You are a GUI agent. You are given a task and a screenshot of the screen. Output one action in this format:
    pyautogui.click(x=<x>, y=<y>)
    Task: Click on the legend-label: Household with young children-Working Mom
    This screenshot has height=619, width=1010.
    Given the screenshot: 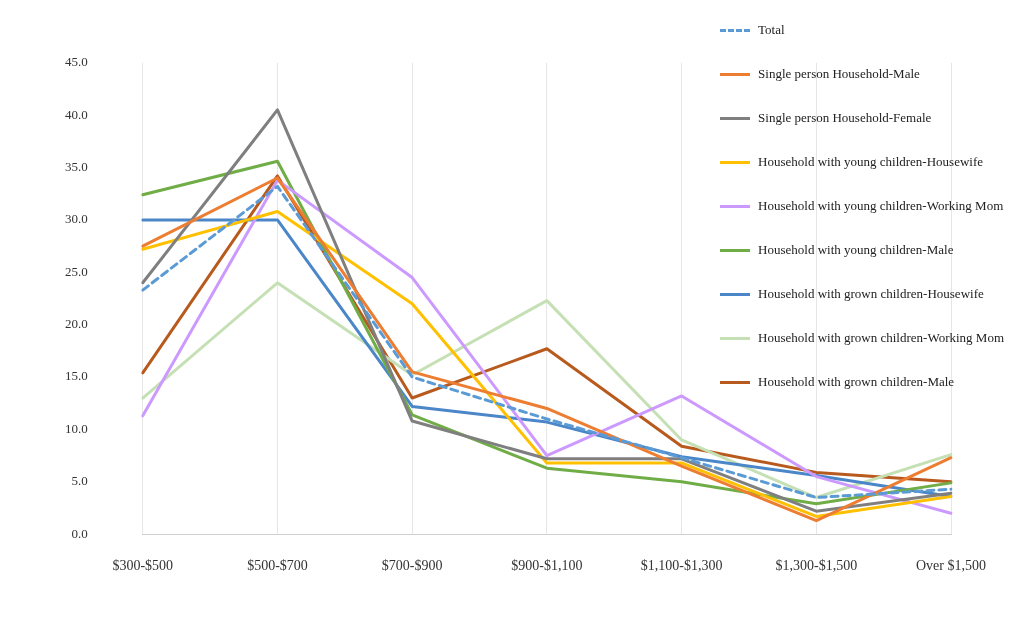 What is the action you would take?
    pyautogui.click(x=881, y=206)
    